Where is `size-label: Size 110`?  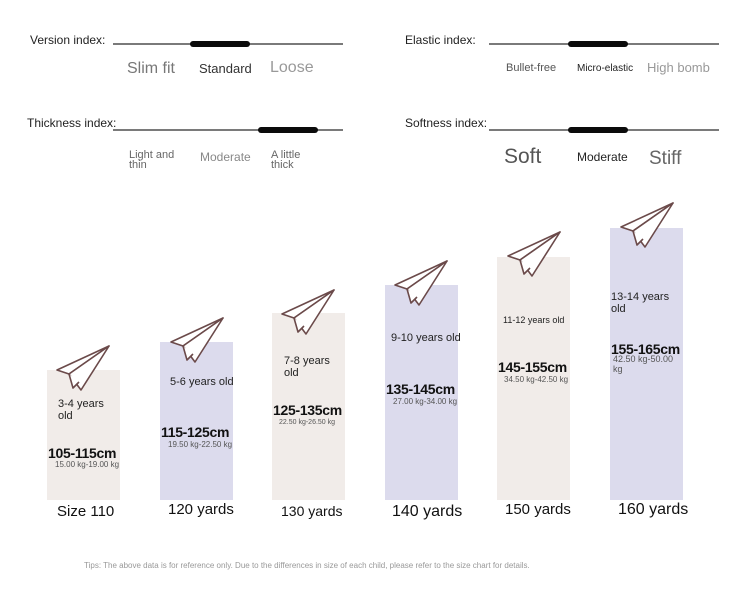 size-label: Size 110 is located at coordinates (86, 511).